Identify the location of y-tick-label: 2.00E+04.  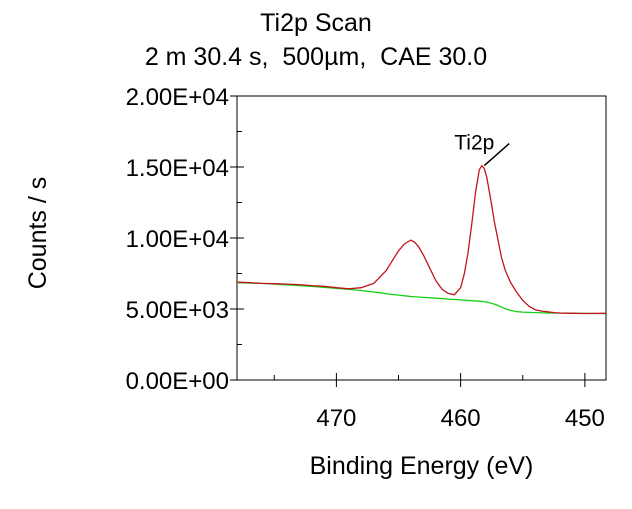
(177, 97).